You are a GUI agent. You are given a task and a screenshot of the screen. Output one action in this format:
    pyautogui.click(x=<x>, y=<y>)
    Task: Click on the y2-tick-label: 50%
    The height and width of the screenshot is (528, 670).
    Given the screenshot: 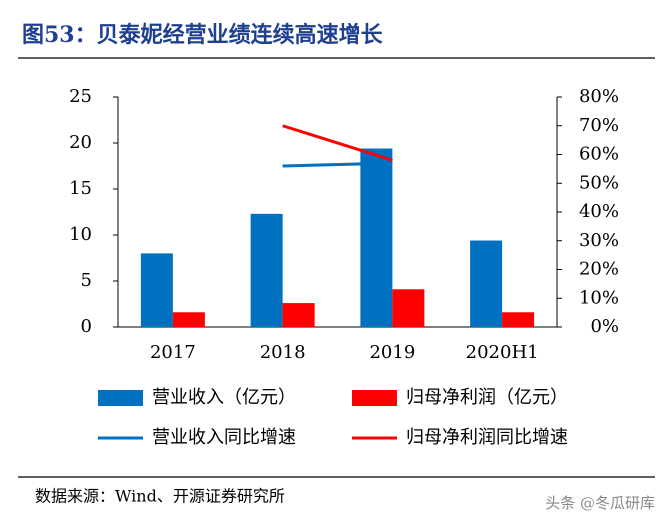 What is the action you would take?
    pyautogui.click(x=599, y=182)
    